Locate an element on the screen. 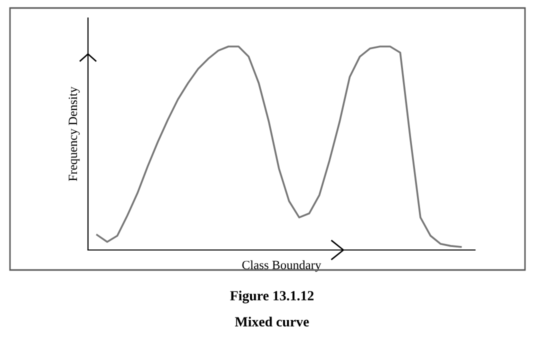 This screenshot has width=535, height=337. caption: Figure 13.1.12 is located at coordinates (272, 297).